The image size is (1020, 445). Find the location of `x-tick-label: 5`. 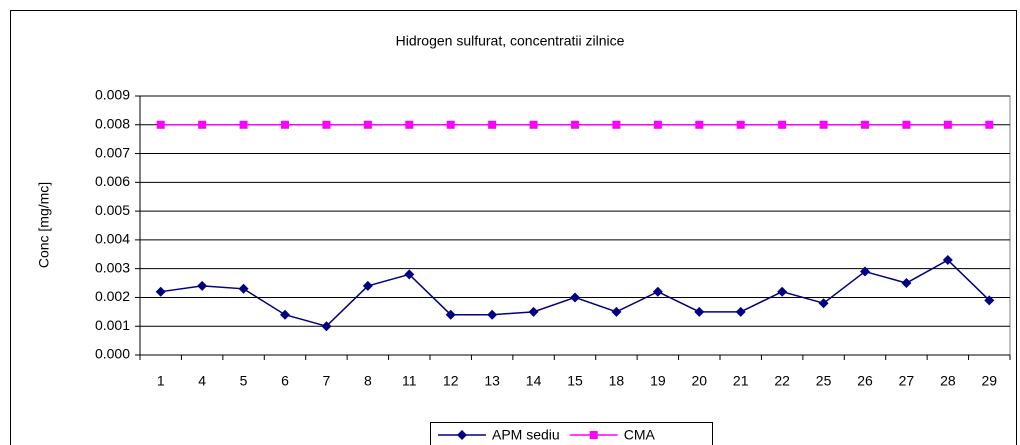

x-tick-label: 5 is located at coordinates (244, 381).